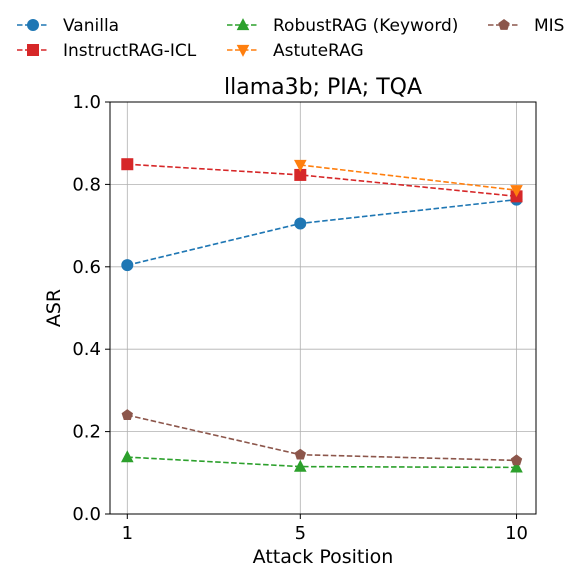 The width and height of the screenshot is (581, 577). I want to click on series-line-astuterag, so click(408, 177).